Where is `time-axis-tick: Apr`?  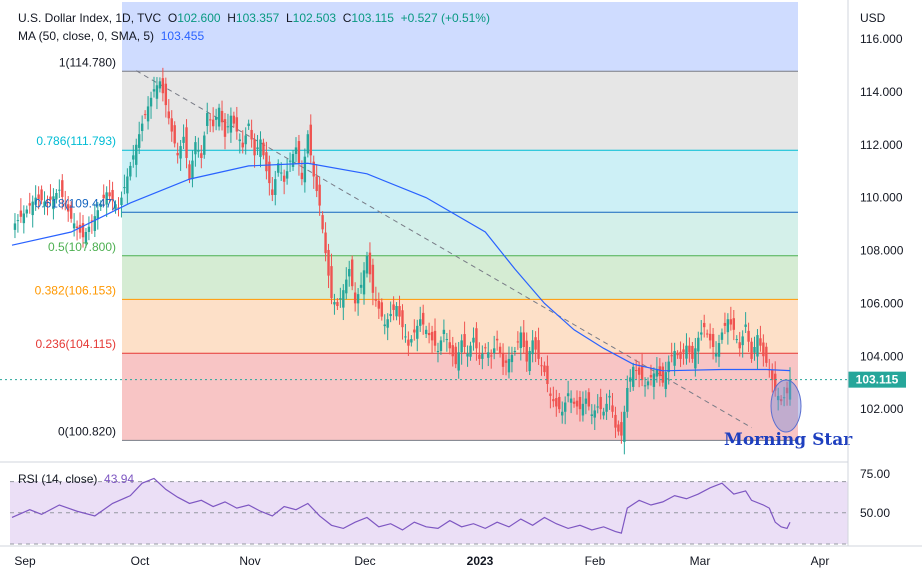 time-axis-tick: Apr is located at coordinates (820, 561).